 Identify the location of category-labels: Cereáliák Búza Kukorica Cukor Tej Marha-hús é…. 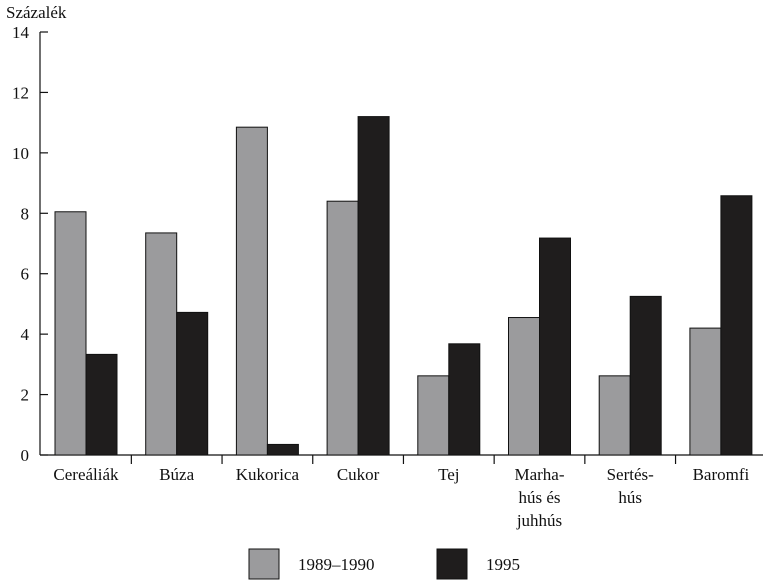
(401, 497).